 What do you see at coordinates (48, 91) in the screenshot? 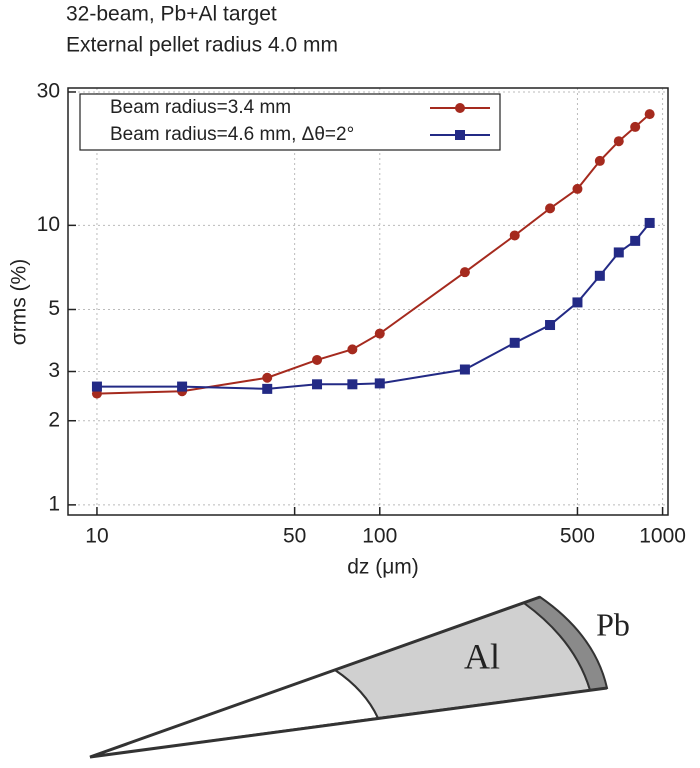
I see `y-tick-label: 30` at bounding box center [48, 91].